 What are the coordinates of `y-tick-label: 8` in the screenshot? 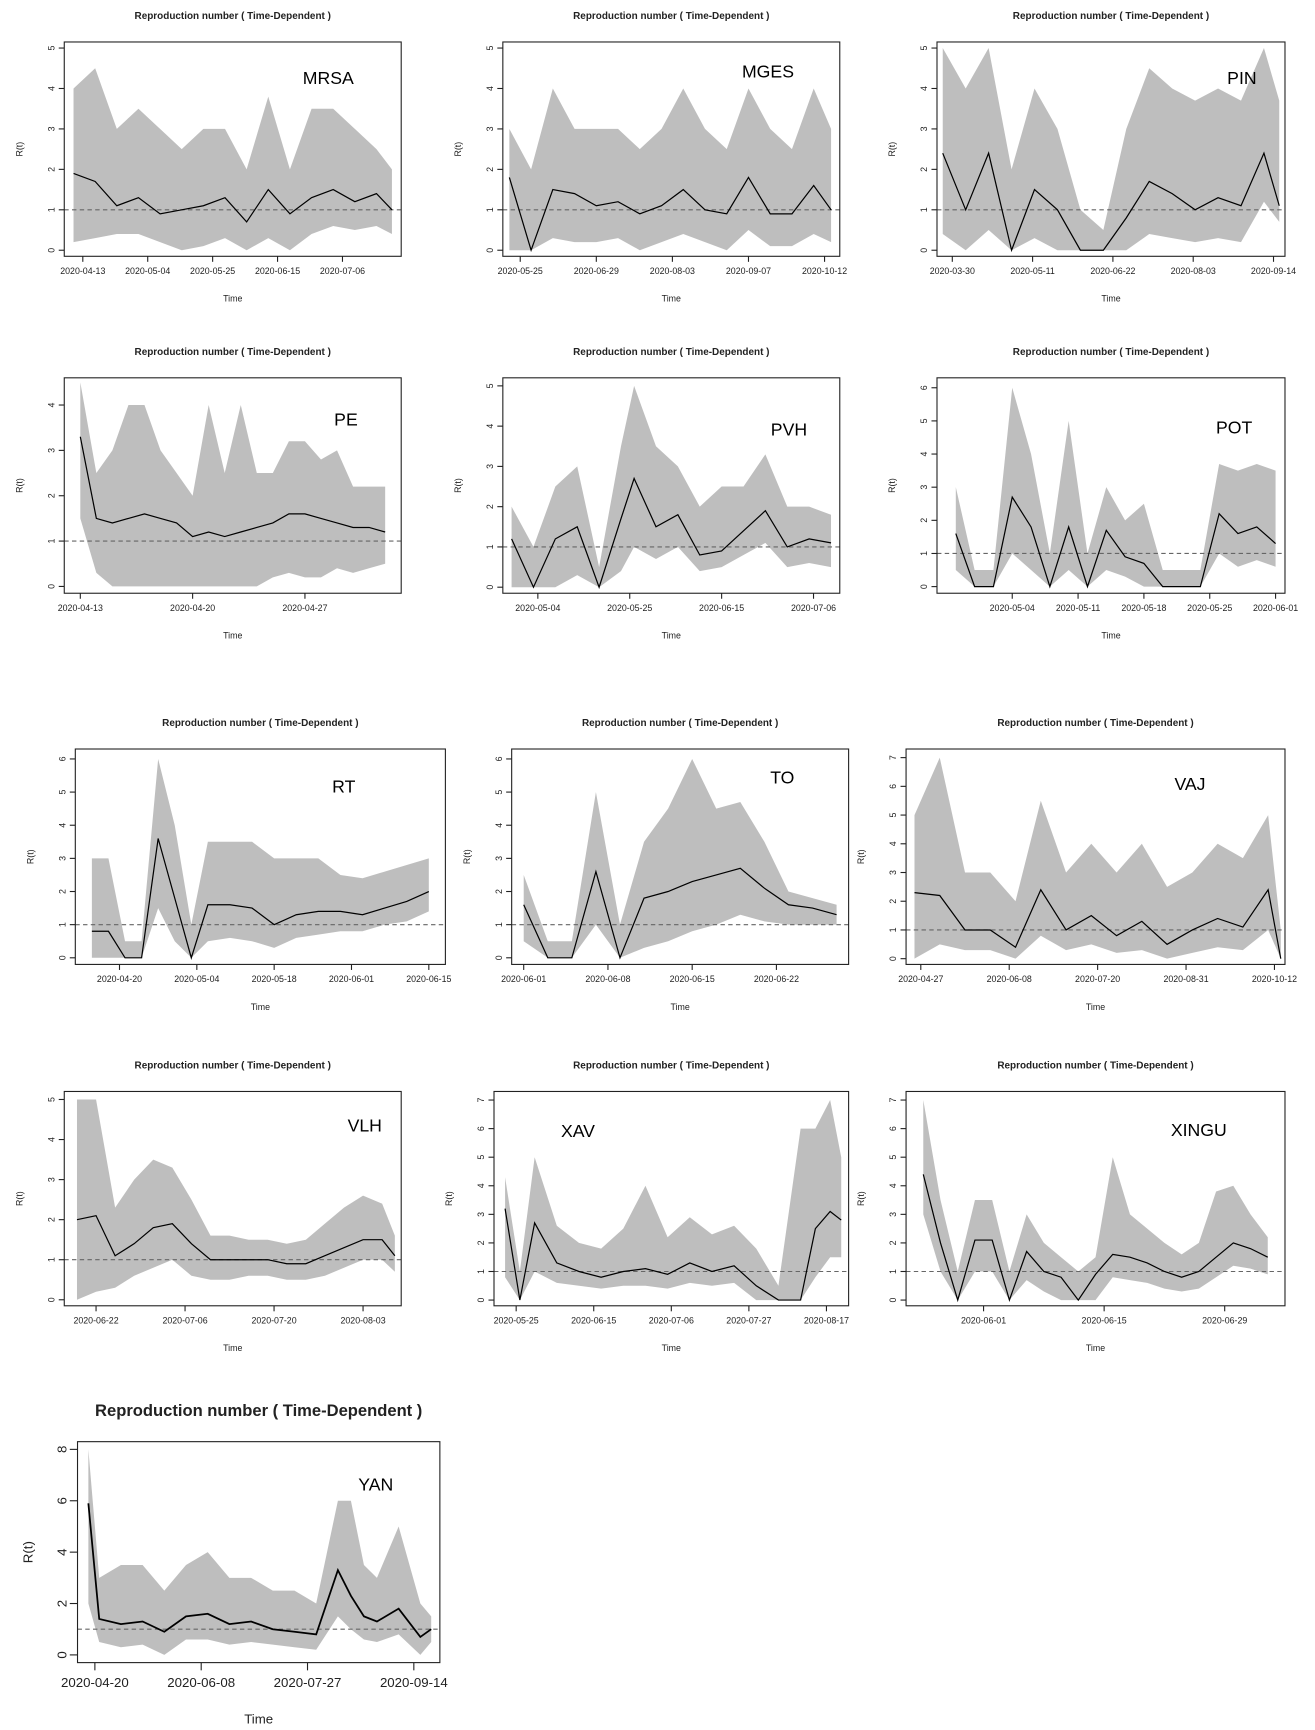 It's located at (62, 1449).